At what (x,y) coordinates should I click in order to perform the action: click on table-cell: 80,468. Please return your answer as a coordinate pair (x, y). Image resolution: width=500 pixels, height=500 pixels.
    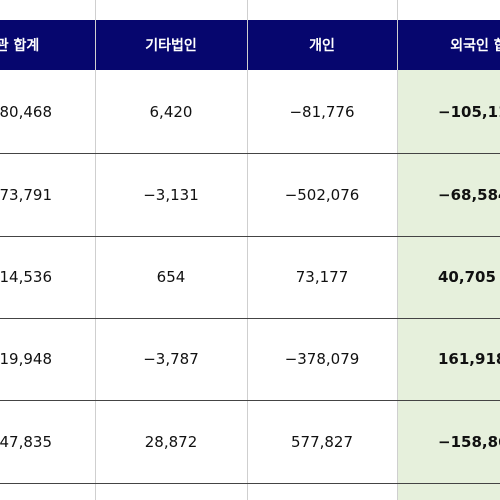
    Looking at the image, I should click on (26, 111).